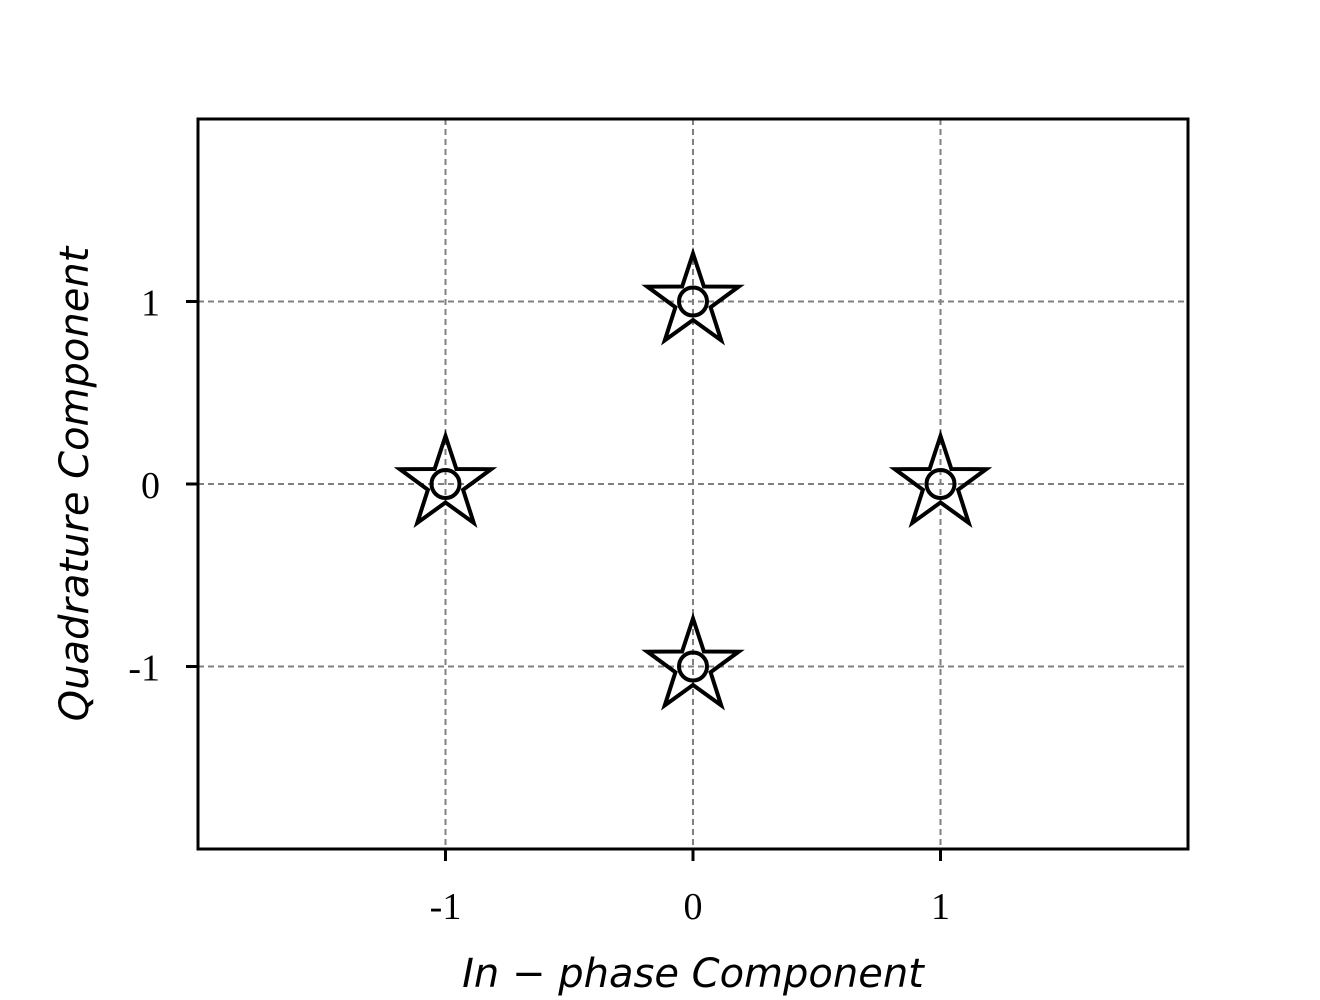  What do you see at coordinates (693, 907) in the screenshot?
I see `x-tick-label: 0` at bounding box center [693, 907].